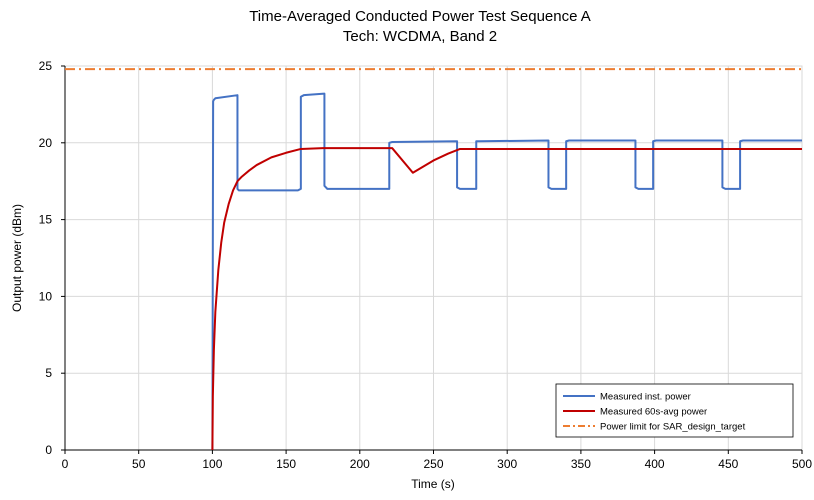 The image size is (814, 500). What do you see at coordinates (360, 464) in the screenshot?
I see `x-tick-label: 200` at bounding box center [360, 464].